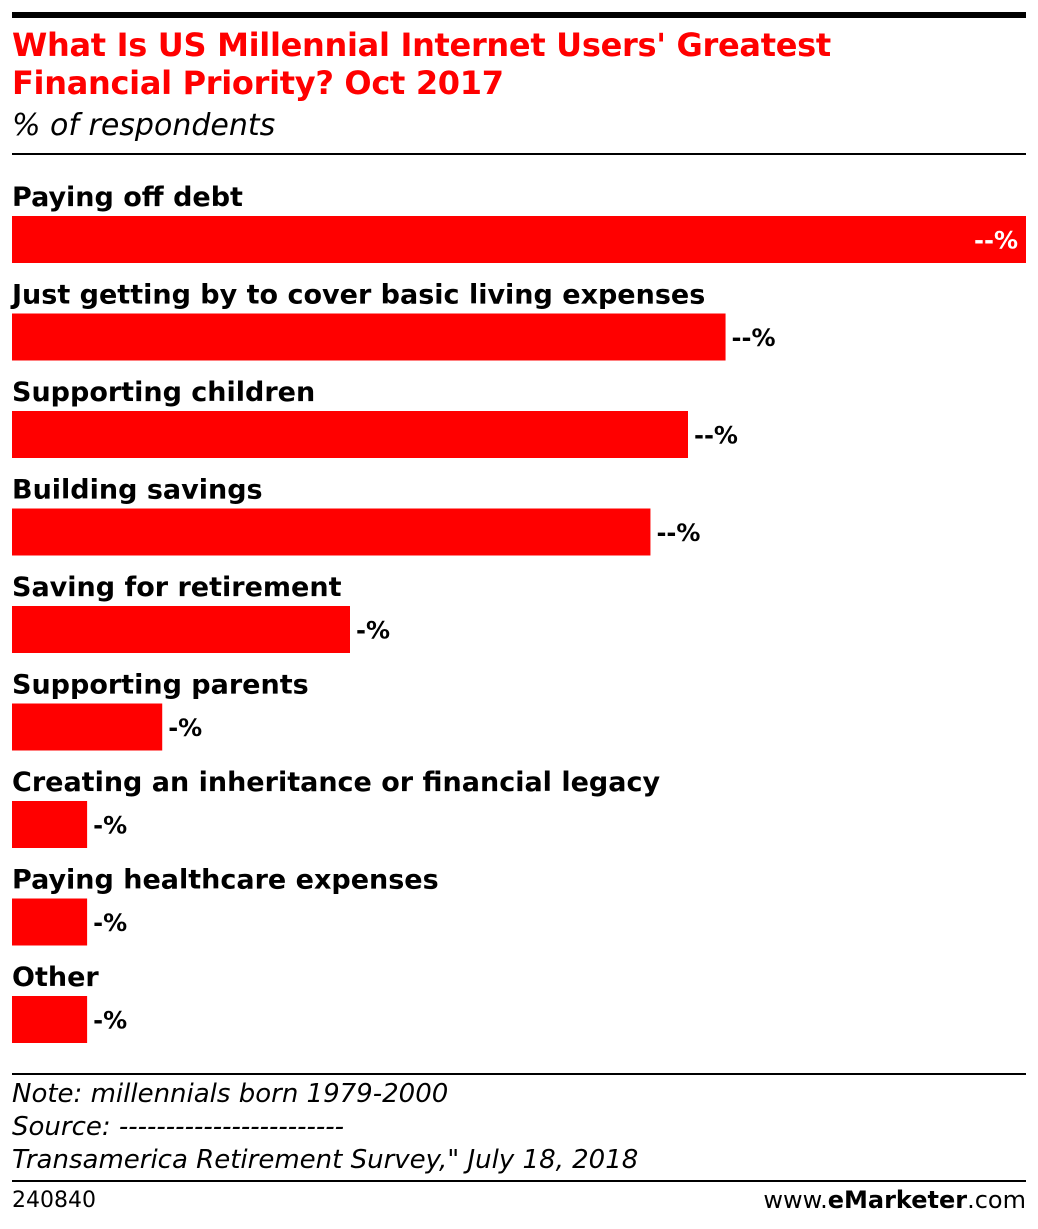  What do you see at coordinates (160, 685) in the screenshot?
I see `category-label: Supporting parents` at bounding box center [160, 685].